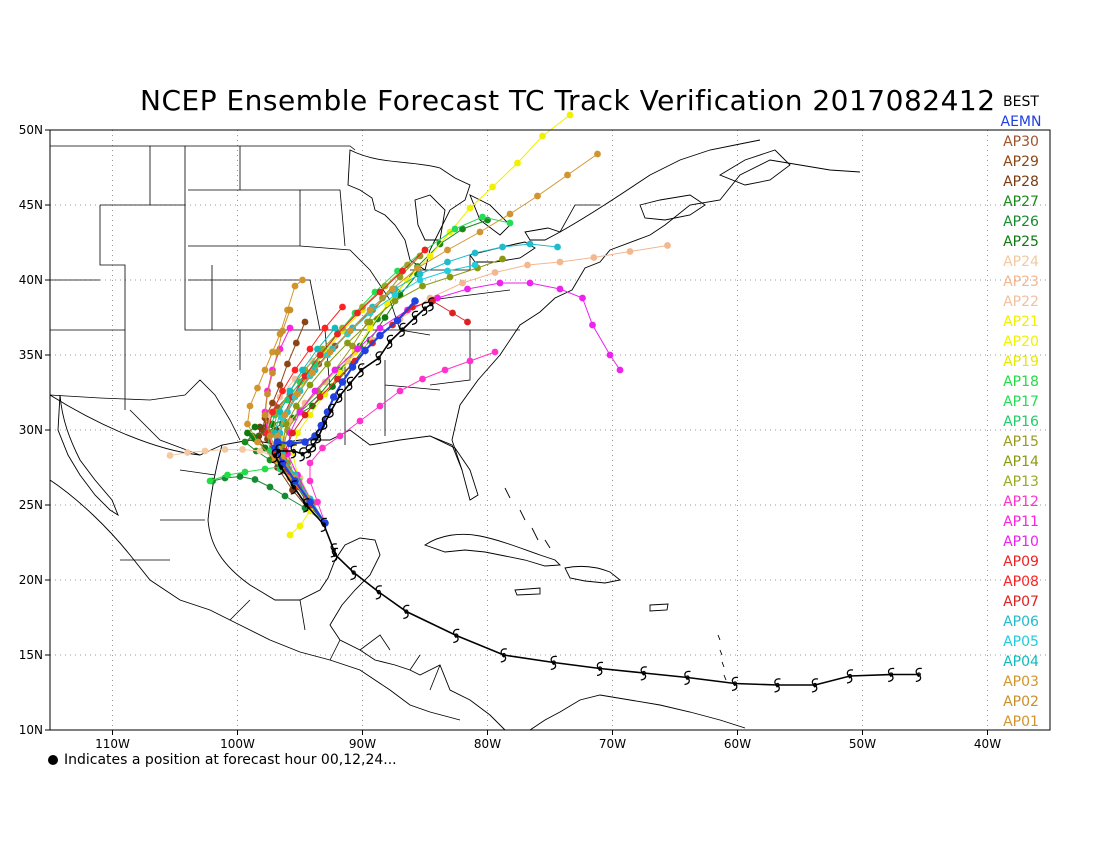 The width and height of the screenshot is (1100, 850). I want to click on legend-item-ap28: AP28, so click(1021, 182).